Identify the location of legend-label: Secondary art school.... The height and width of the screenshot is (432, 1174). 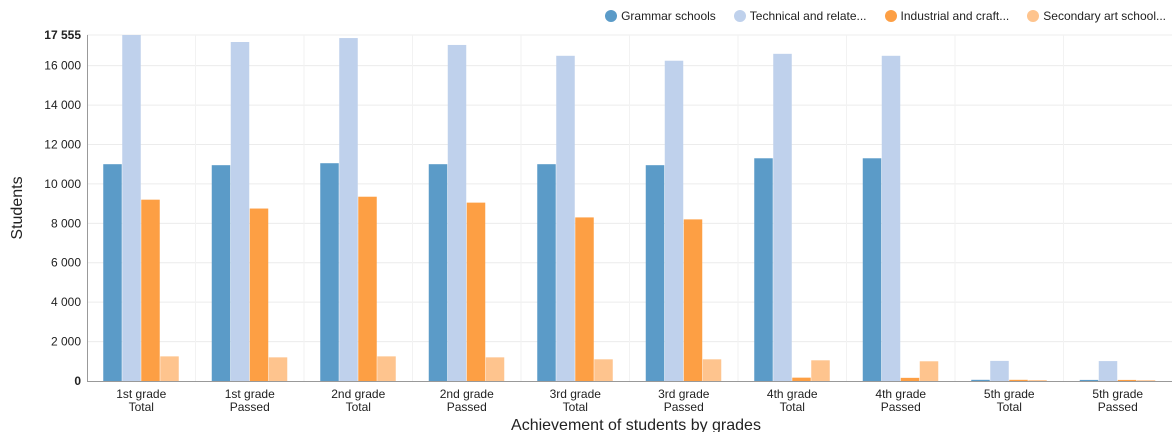
(1104, 16).